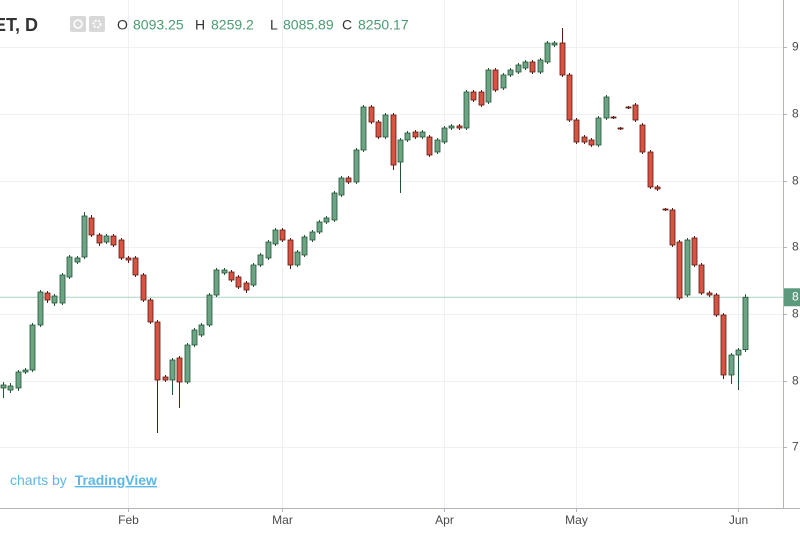 The width and height of the screenshot is (800, 534). What do you see at coordinates (122, 25) in the screenshot?
I see `ohlc-label: O` at bounding box center [122, 25].